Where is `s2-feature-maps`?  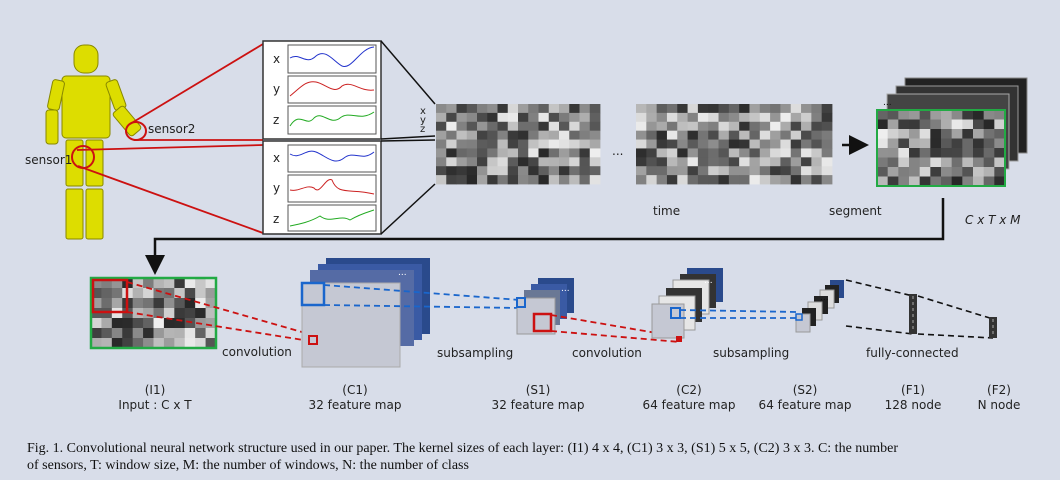 s2-feature-maps is located at coordinates (819, 306).